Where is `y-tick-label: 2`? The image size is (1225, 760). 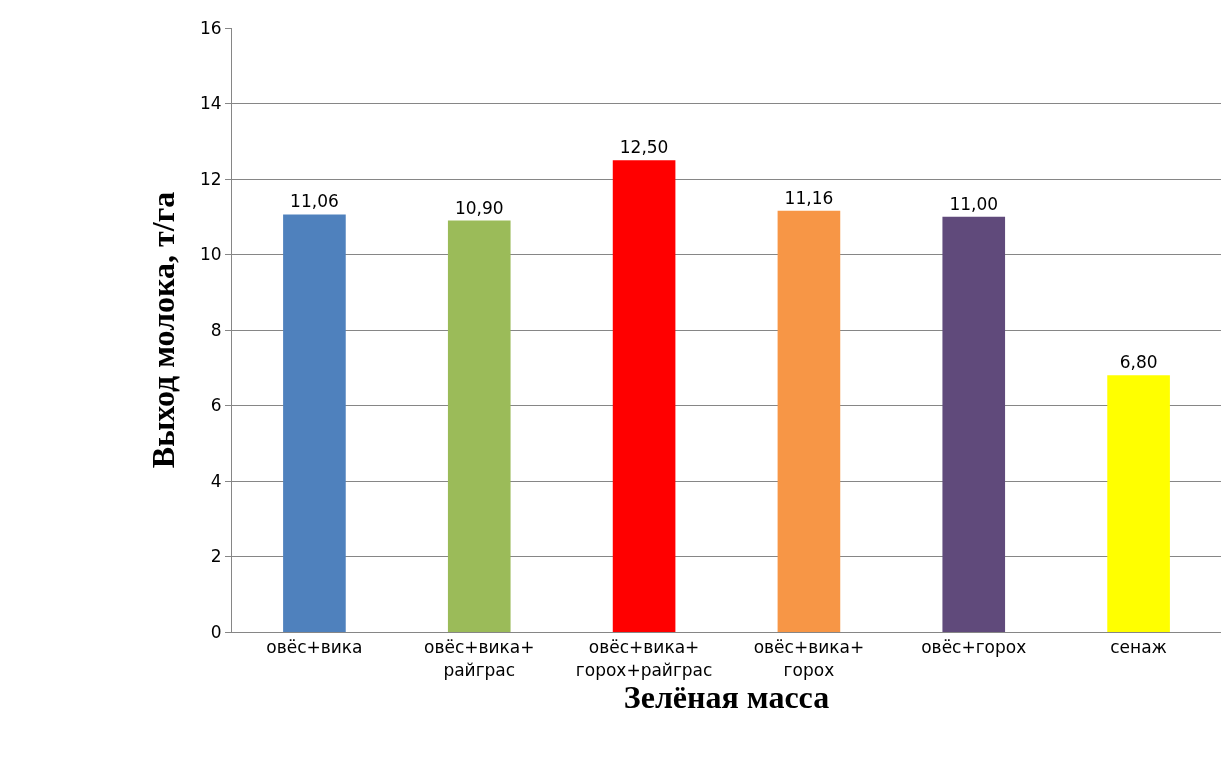 y-tick-label: 2 is located at coordinates (216, 556).